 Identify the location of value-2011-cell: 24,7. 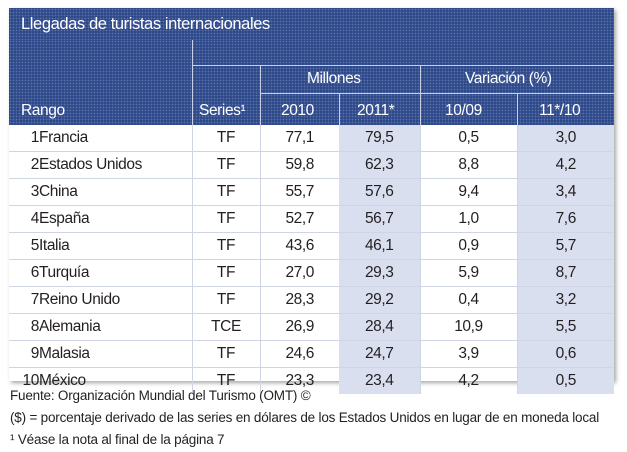
(379, 354).